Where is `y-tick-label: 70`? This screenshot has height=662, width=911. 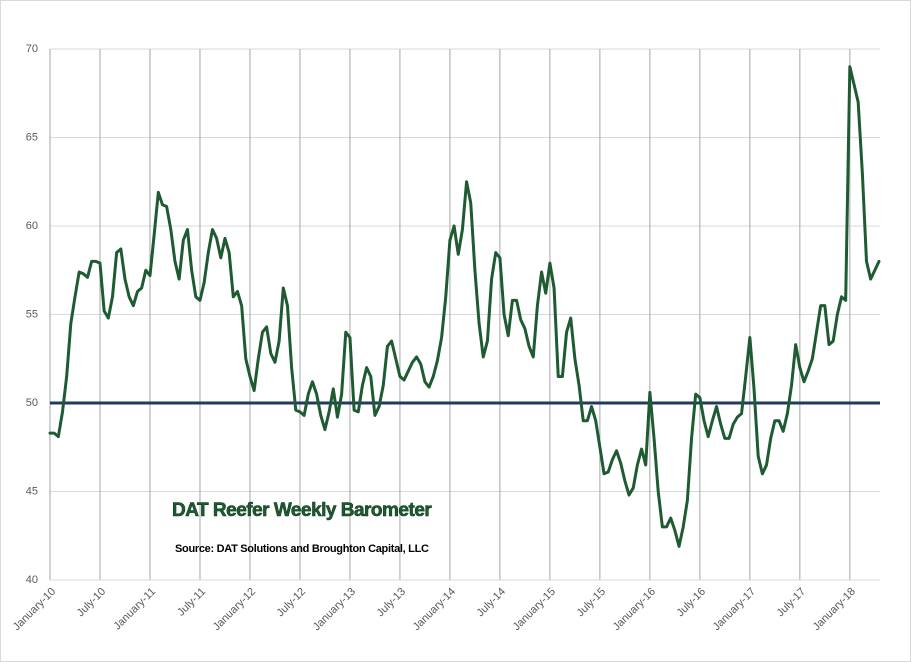 y-tick-label: 70 is located at coordinates (32, 49).